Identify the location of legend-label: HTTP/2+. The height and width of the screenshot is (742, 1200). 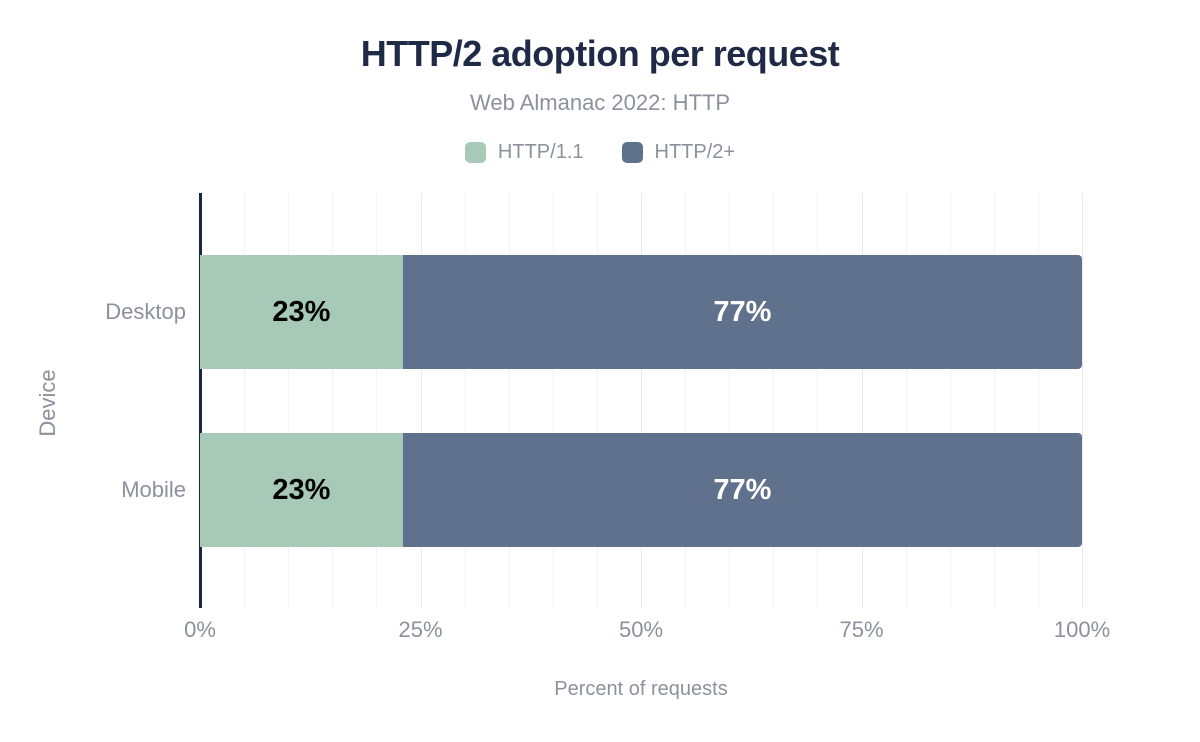
(695, 152).